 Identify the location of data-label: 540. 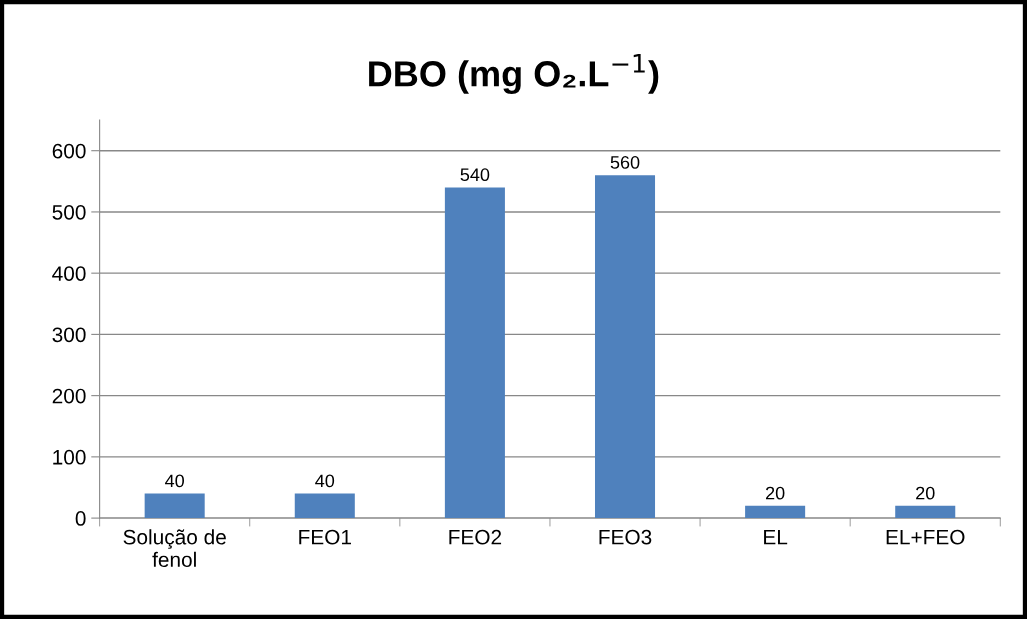
(475, 175).